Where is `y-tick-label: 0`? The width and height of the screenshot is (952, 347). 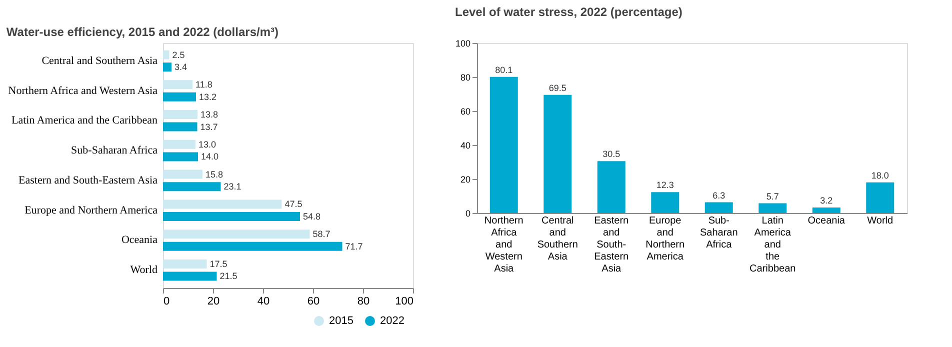 y-tick-label: 0 is located at coordinates (467, 213).